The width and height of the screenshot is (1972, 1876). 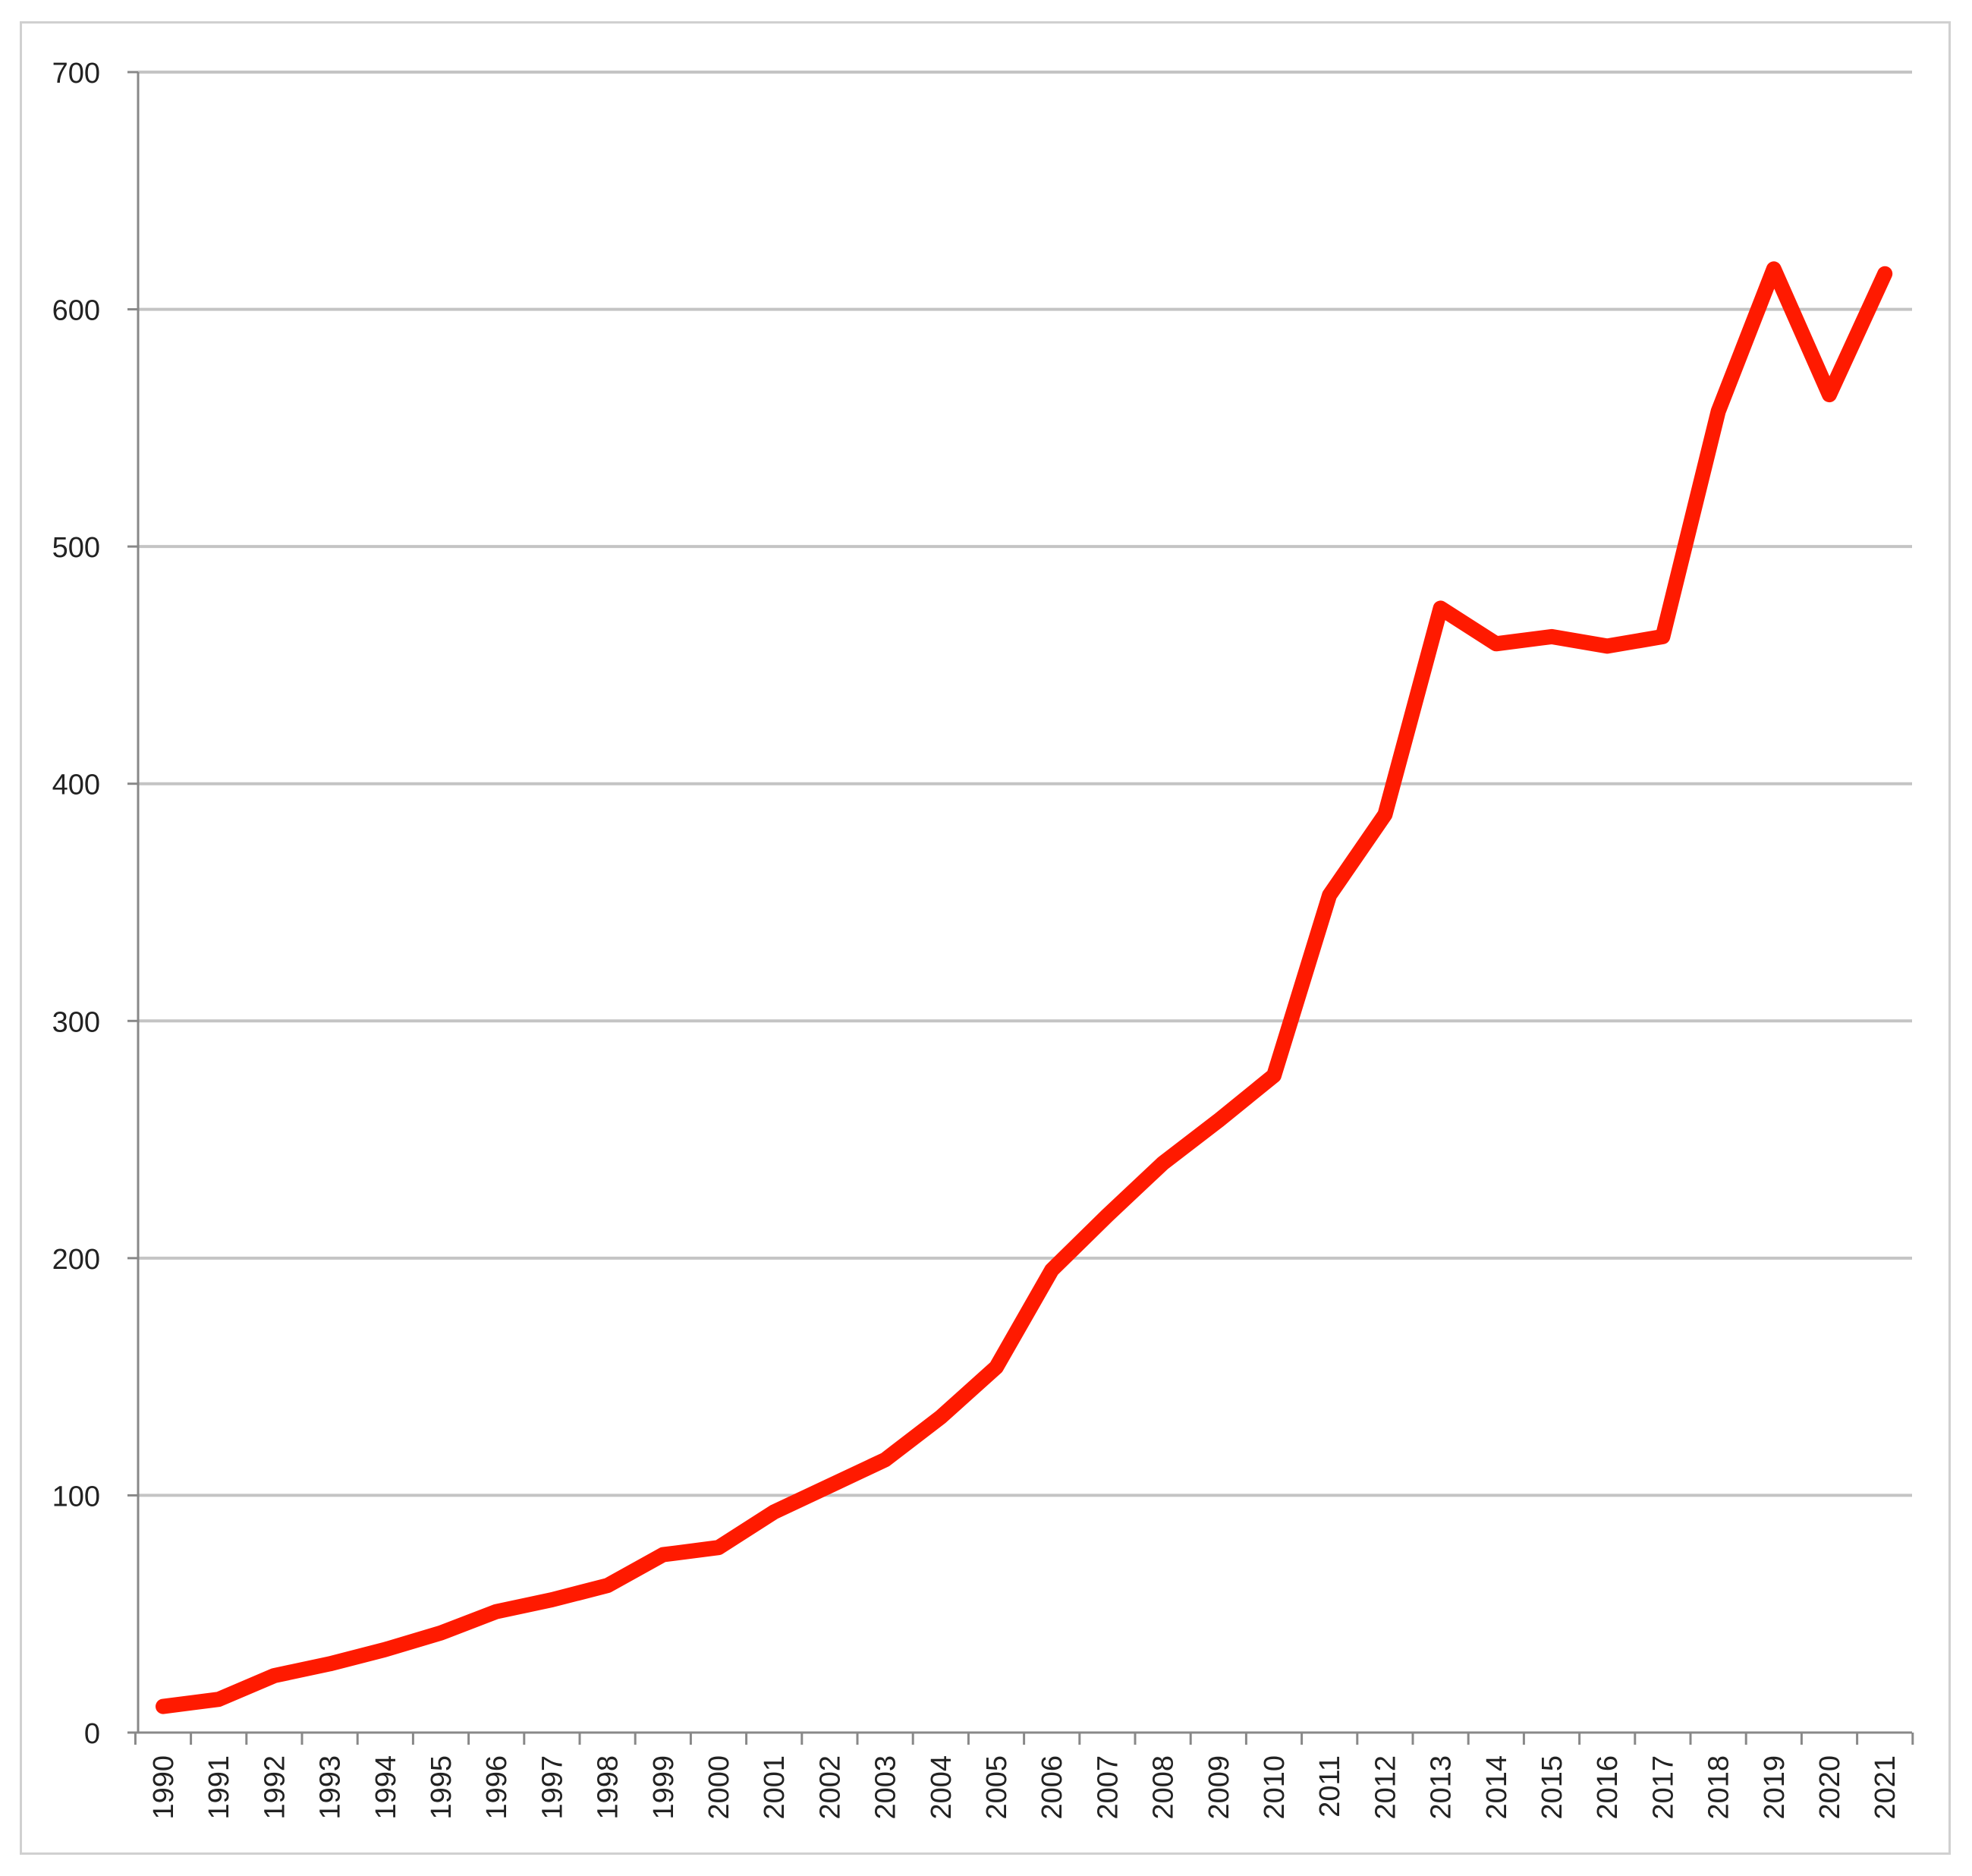 What do you see at coordinates (76, 1496) in the screenshot?
I see `y-tick-label: 100` at bounding box center [76, 1496].